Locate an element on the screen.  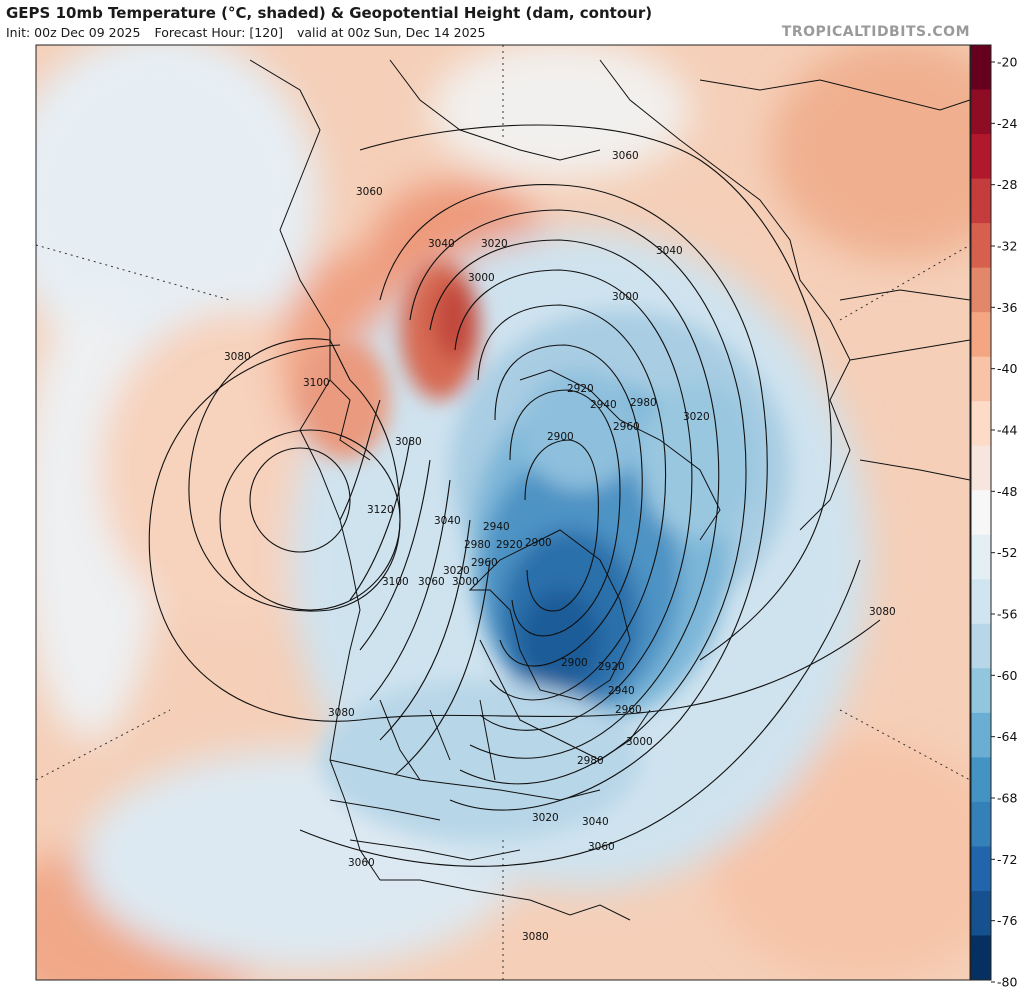
init-time: Init: 00z Dec 09 2025 is located at coordinates (73, 32).